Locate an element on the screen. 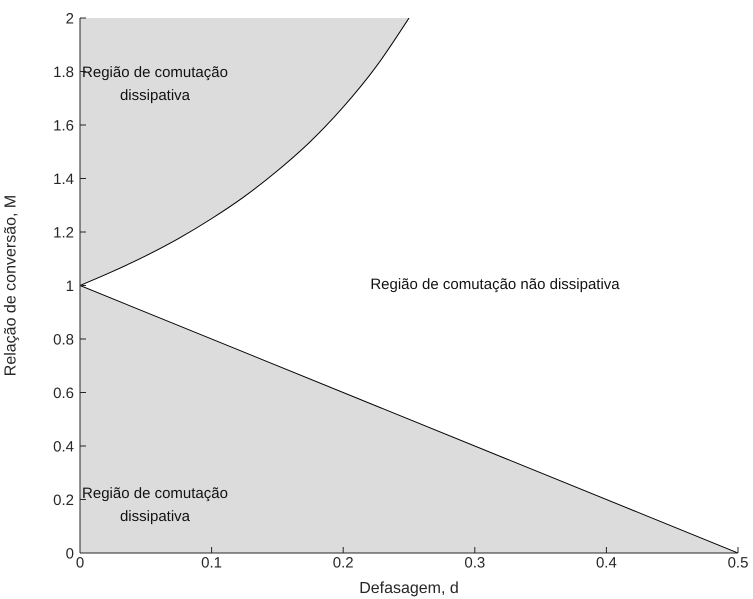  y-tick-label: 0.4 is located at coordinates (63, 447).